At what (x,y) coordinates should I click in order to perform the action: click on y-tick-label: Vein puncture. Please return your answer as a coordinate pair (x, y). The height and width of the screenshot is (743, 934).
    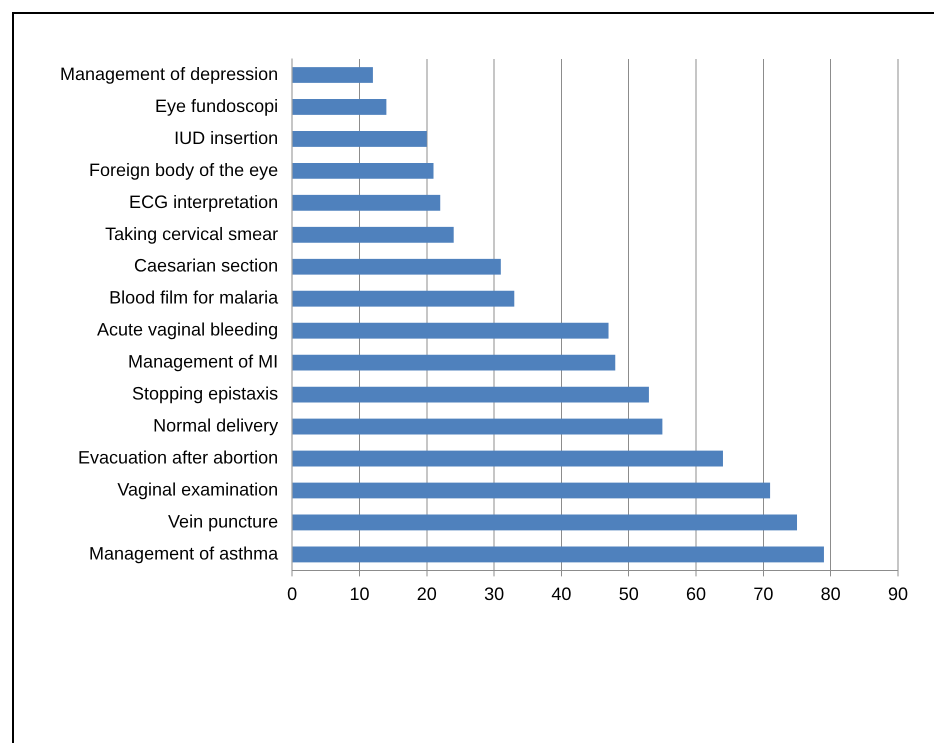
    Looking at the image, I should click on (223, 521).